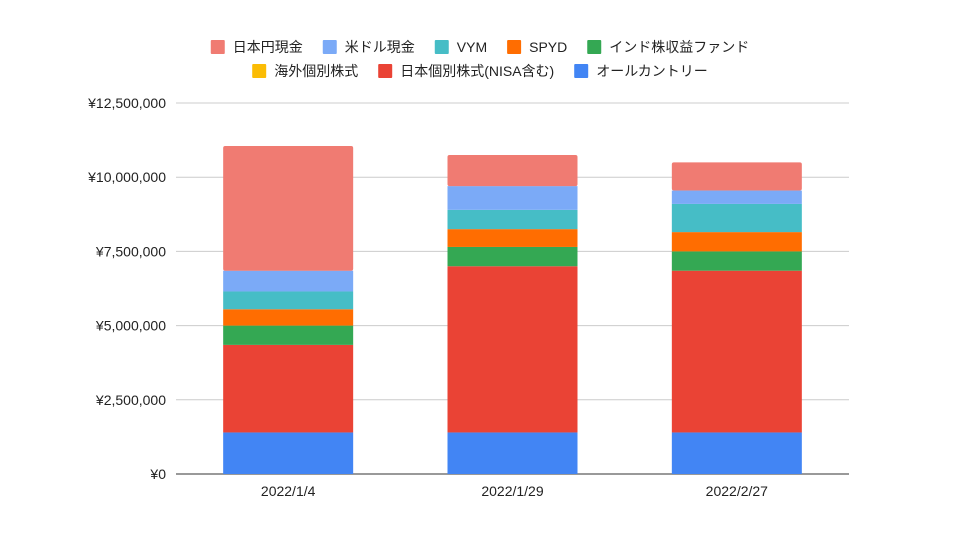 Image resolution: width=960 pixels, height=540 pixels. I want to click on legend-item: 米ドル現金, so click(368, 47).